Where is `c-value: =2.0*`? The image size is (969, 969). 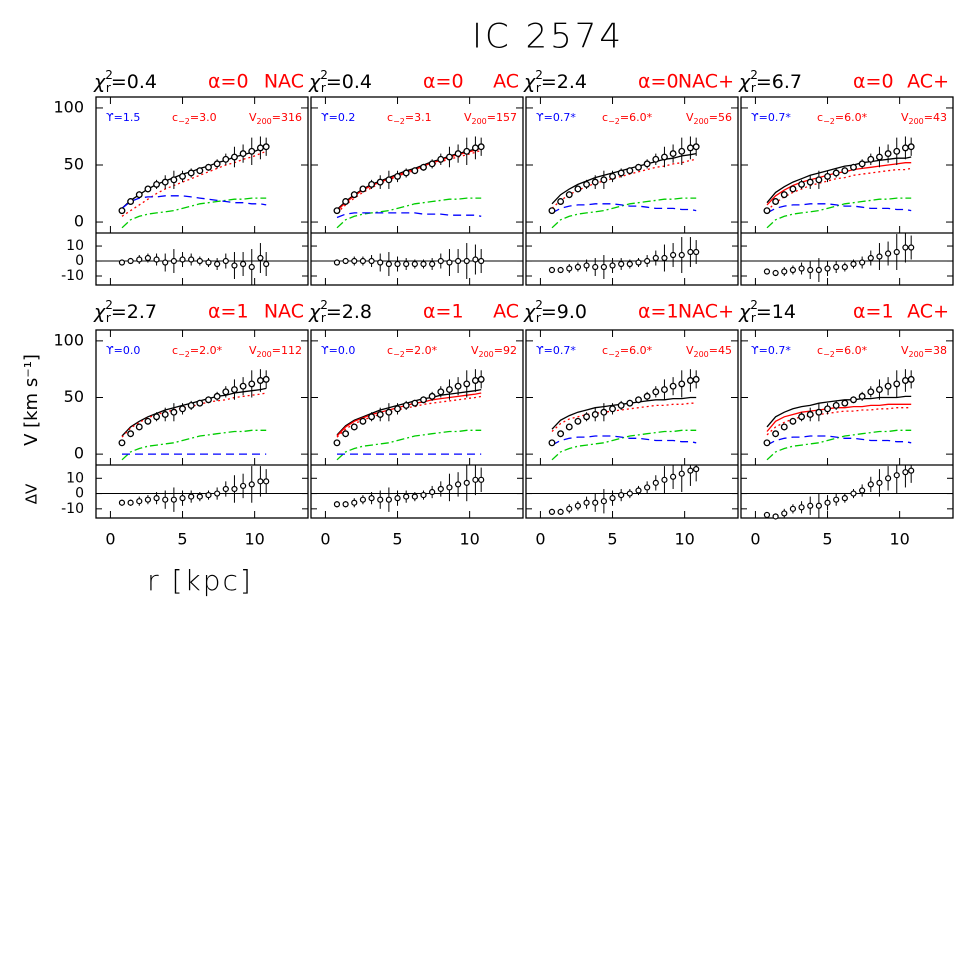
c-value: =2.0* is located at coordinates (206, 350).